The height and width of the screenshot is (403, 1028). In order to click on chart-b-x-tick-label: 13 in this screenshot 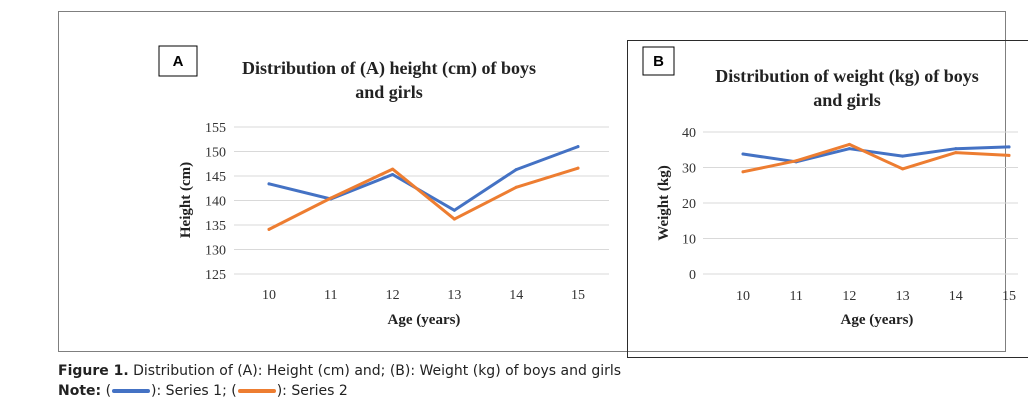, I will do `click(903, 296)`.